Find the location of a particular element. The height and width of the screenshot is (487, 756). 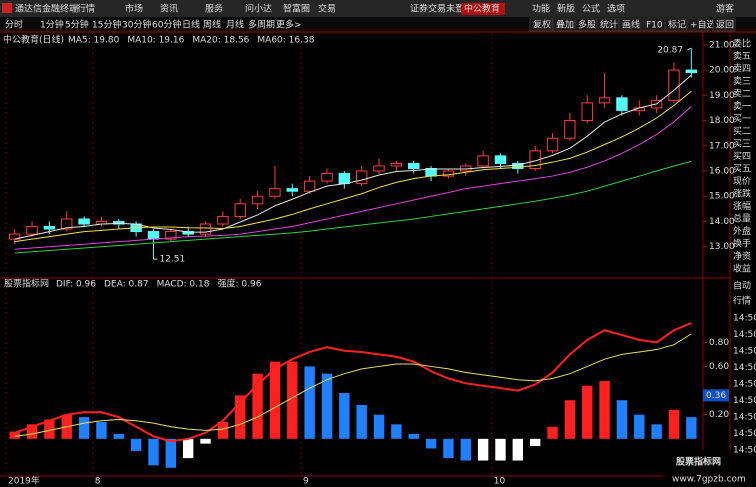

menu-item: 市场 is located at coordinates (134, 9).